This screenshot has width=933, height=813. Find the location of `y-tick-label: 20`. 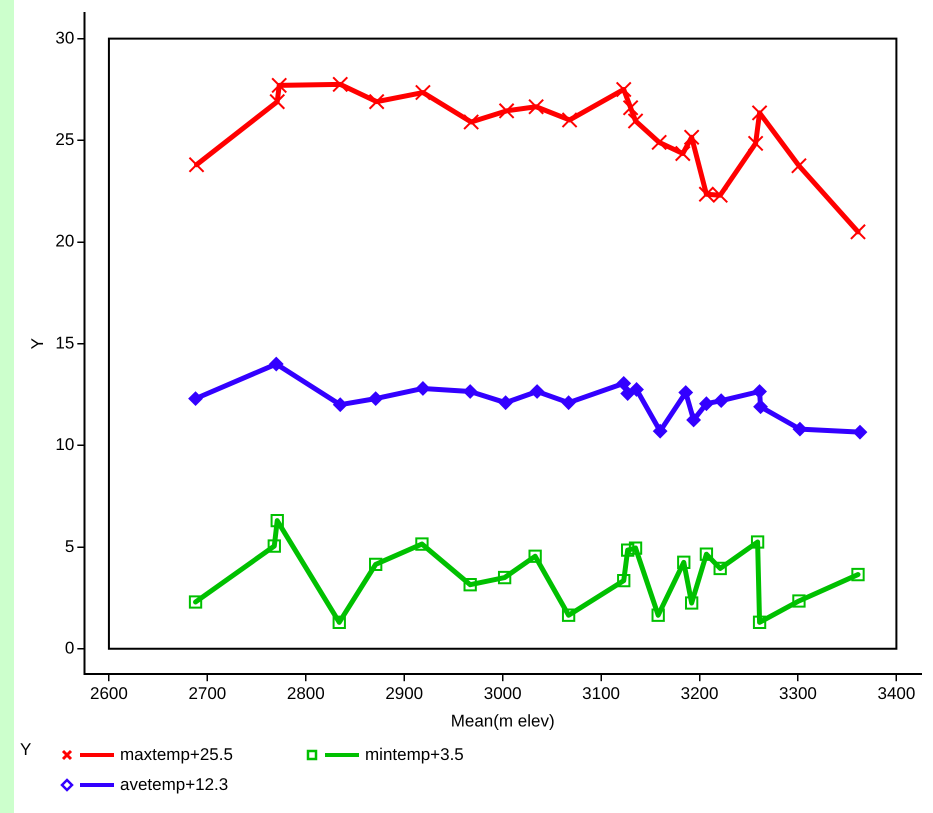

y-tick-label: 20 is located at coordinates (64, 241).